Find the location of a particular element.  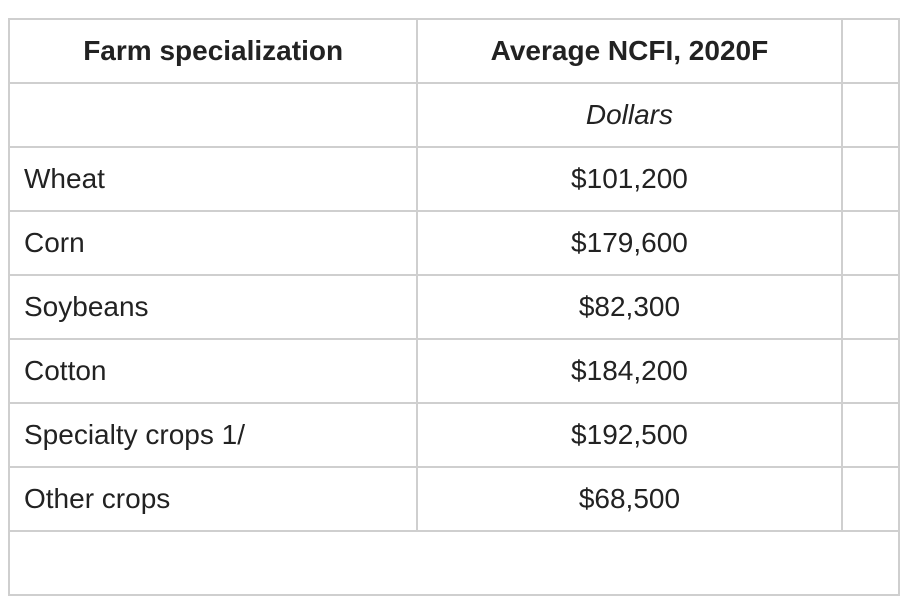

units-row: Dollars is located at coordinates (453, 115).